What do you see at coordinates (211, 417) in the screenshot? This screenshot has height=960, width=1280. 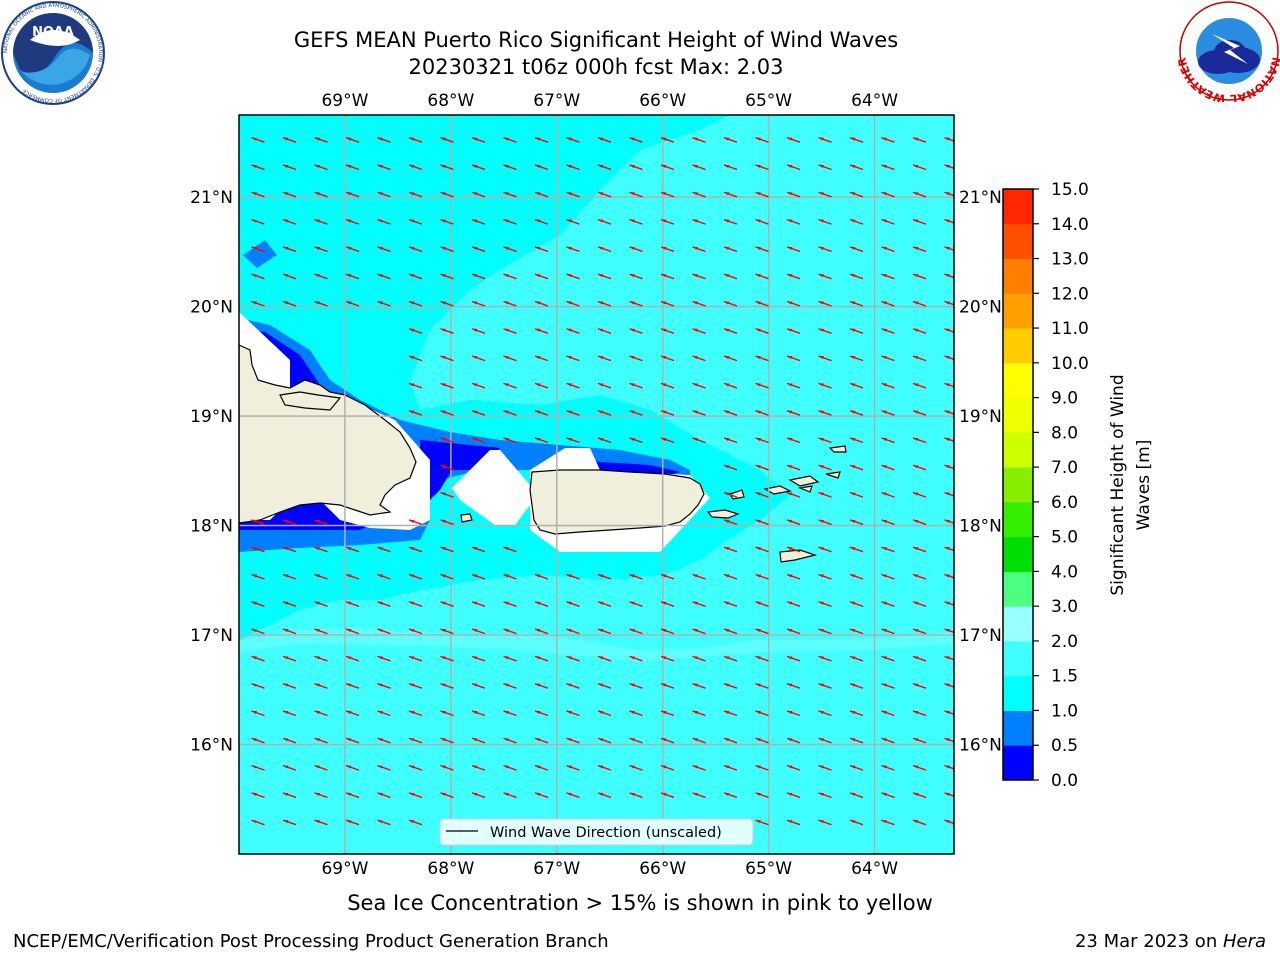 I see `lat-tick-label-left: 19°N` at bounding box center [211, 417].